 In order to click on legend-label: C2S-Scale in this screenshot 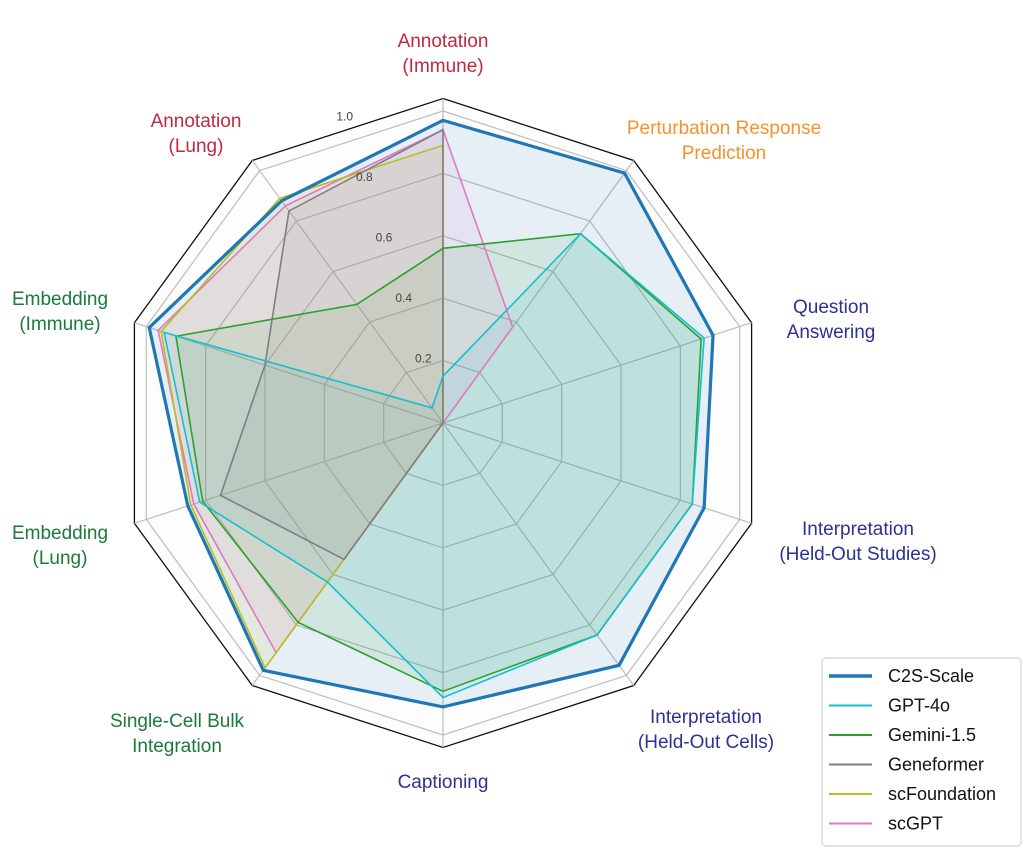, I will do `click(931, 676)`.